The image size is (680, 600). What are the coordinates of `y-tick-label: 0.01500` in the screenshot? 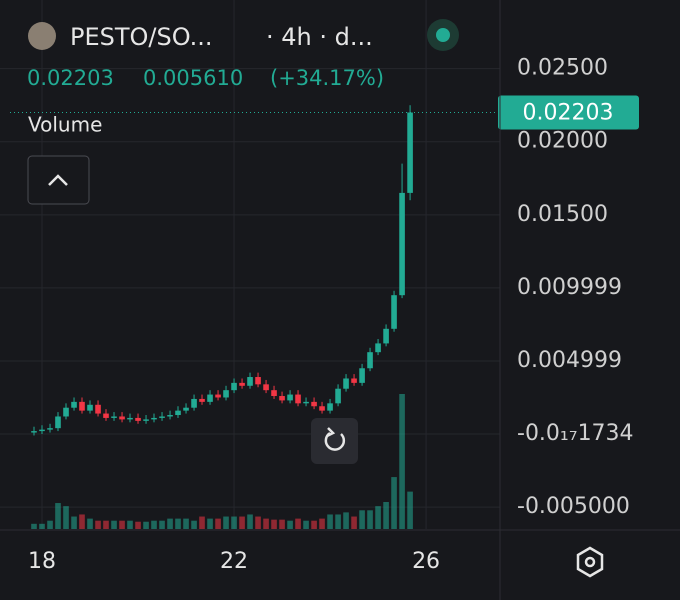 It's located at (562, 214).